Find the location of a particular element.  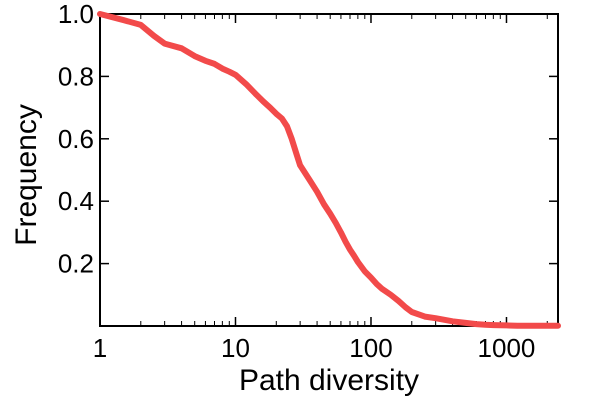

x-tick-label: 10 is located at coordinates (235, 348).